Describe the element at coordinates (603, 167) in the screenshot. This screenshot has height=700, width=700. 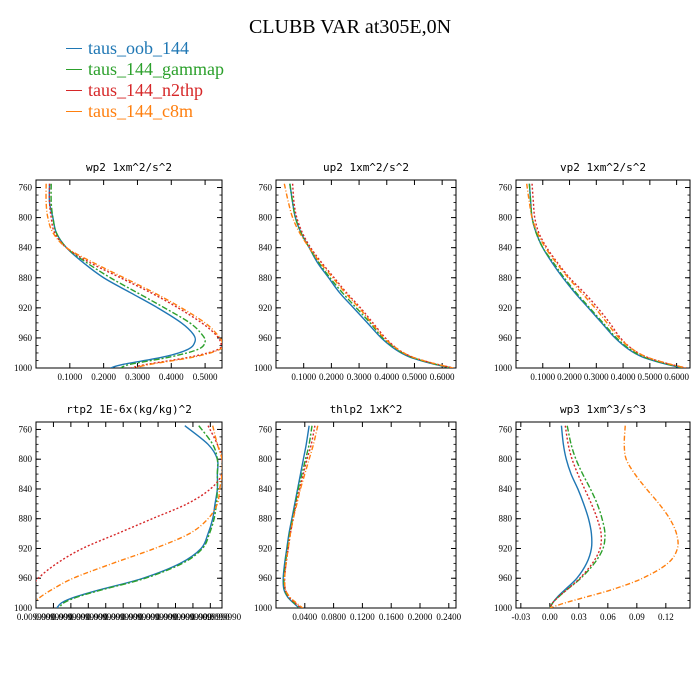
I see `panel-title: vp2 1xm^2/s^2` at that location.